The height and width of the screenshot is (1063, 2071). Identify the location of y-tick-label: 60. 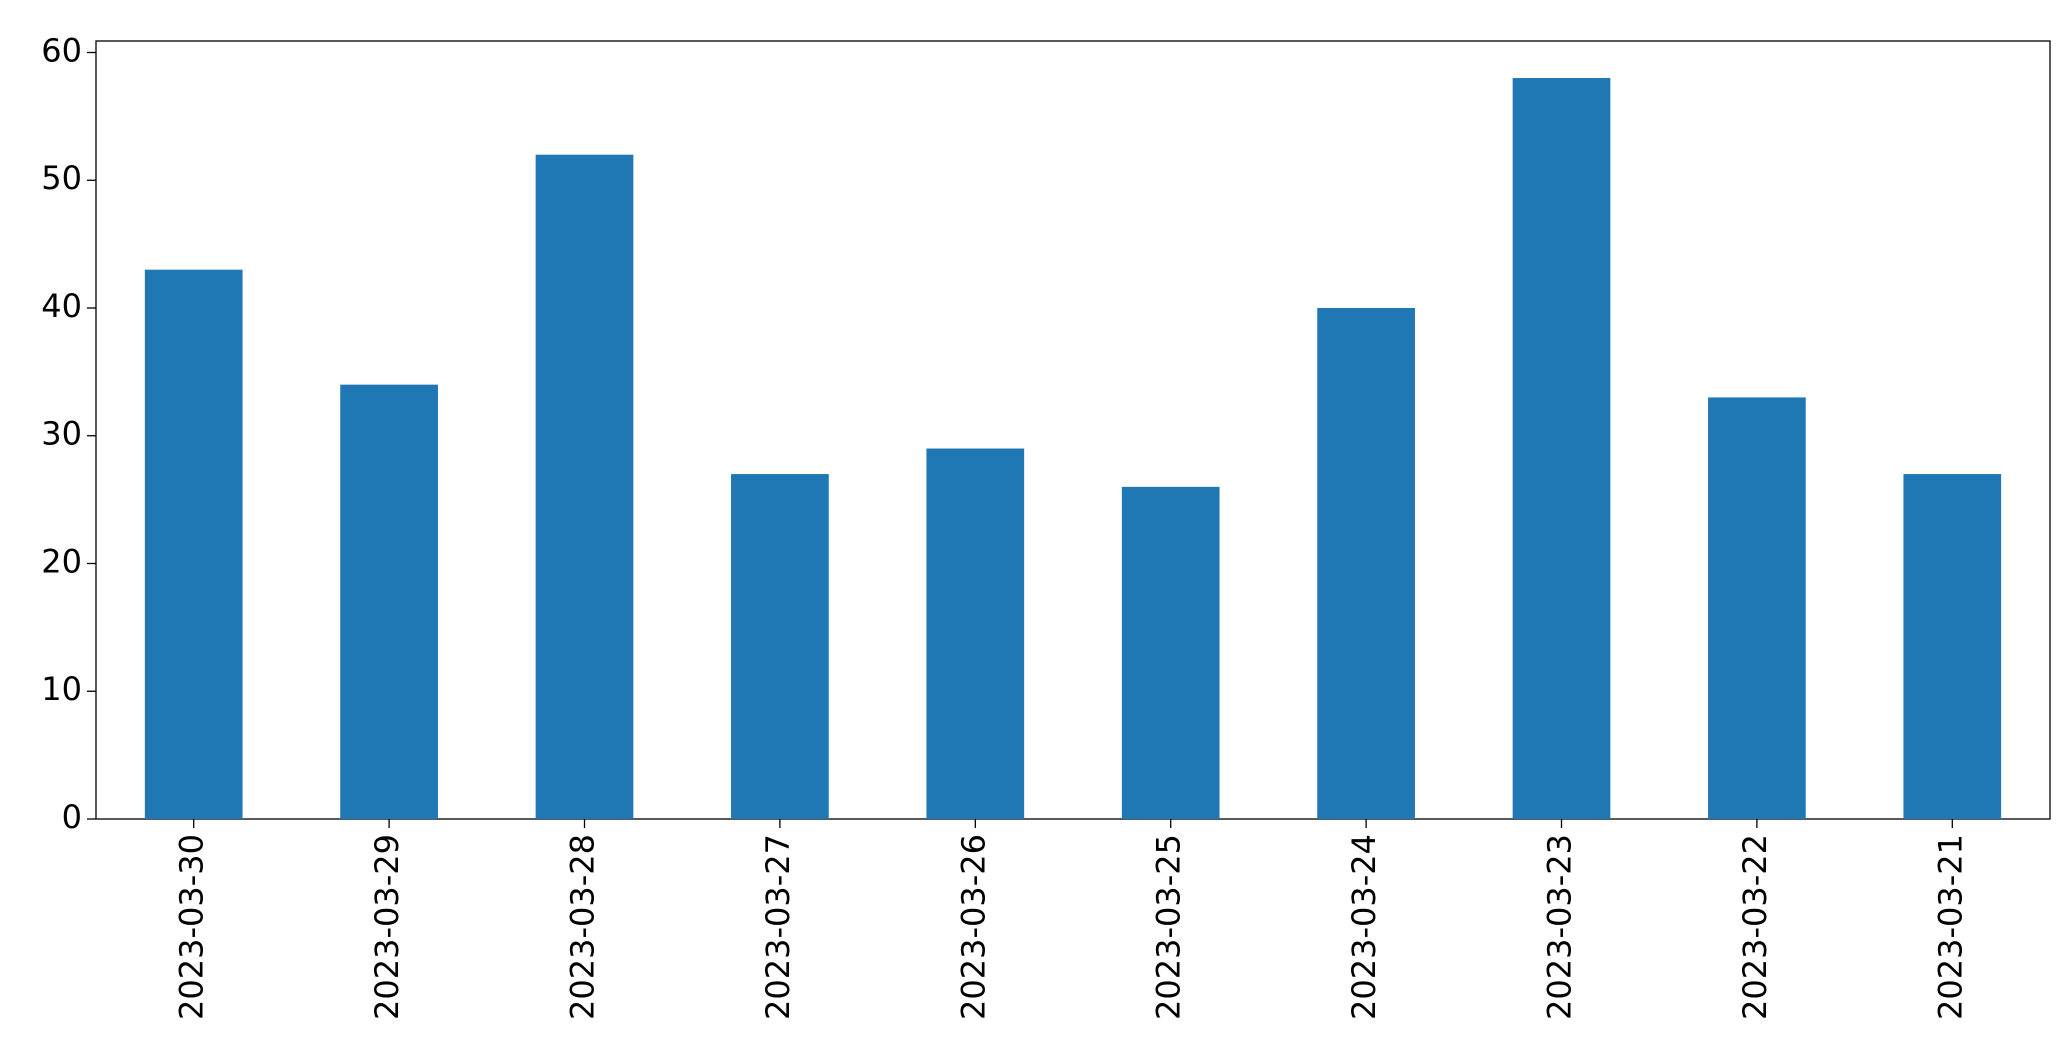
(61, 50).